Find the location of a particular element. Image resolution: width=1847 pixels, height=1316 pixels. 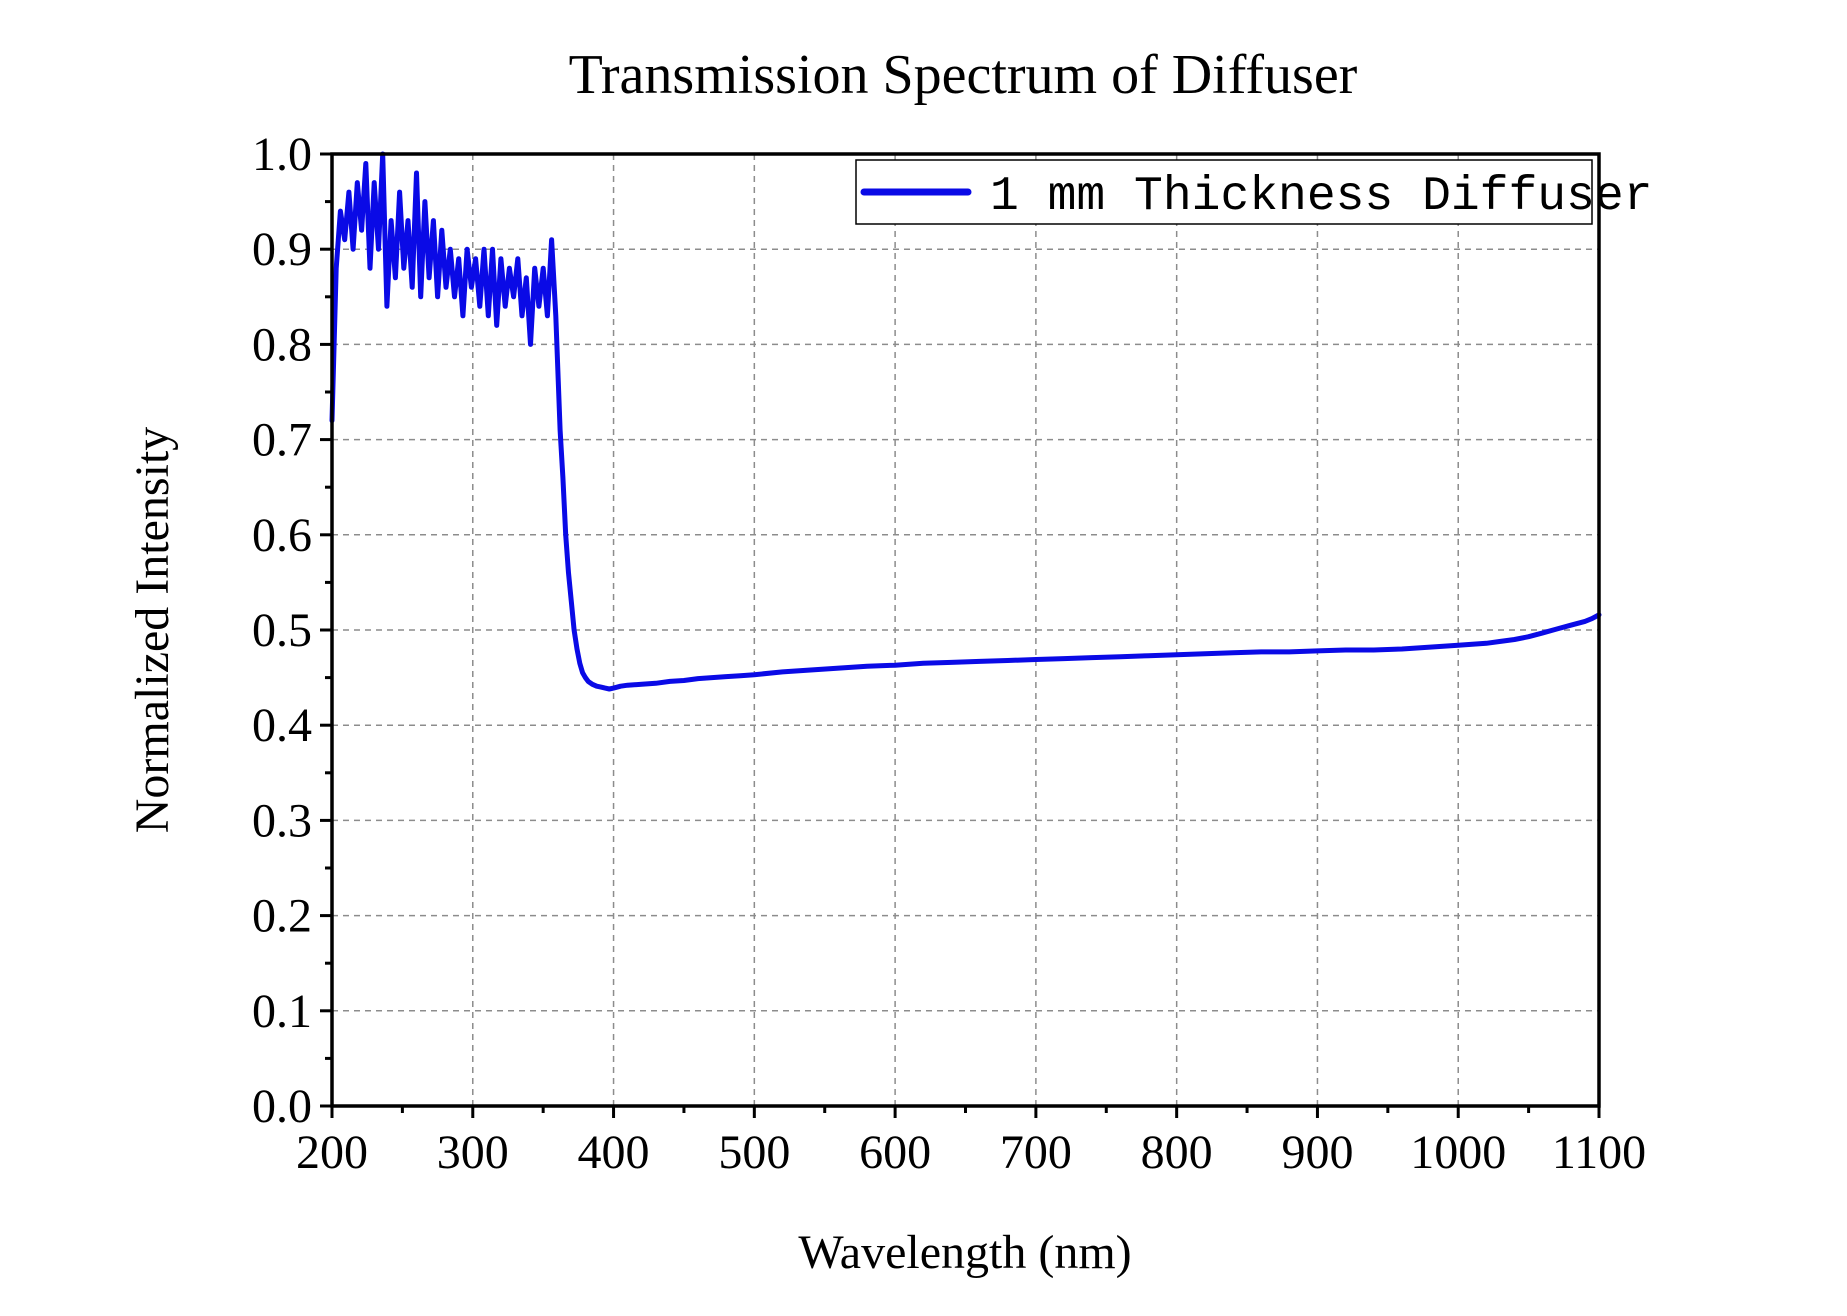

x-tick-label: 900 is located at coordinates (1317, 1152).